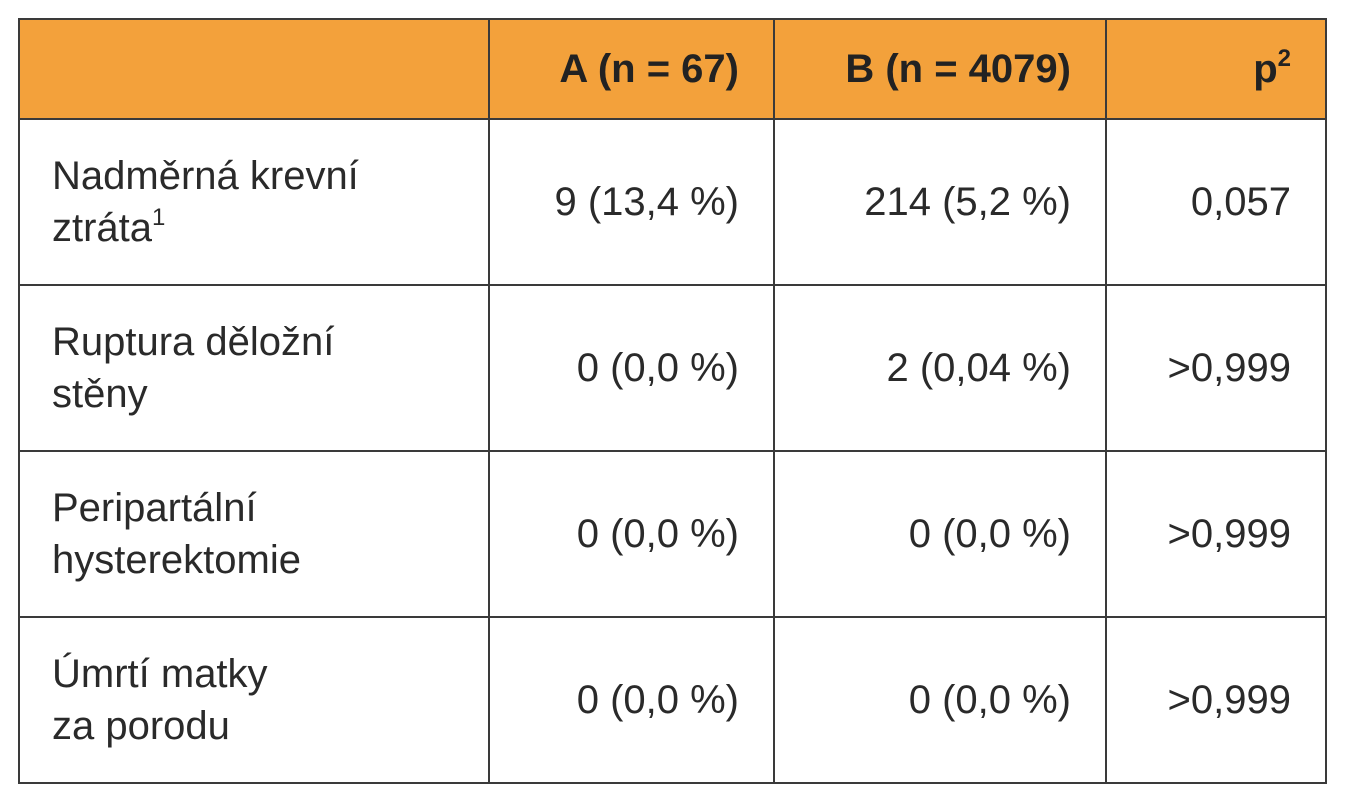 Image resolution: width=1361 pixels, height=800 pixels. What do you see at coordinates (109, 227) in the screenshot?
I see `row-label-line: ztráta1` at bounding box center [109, 227].